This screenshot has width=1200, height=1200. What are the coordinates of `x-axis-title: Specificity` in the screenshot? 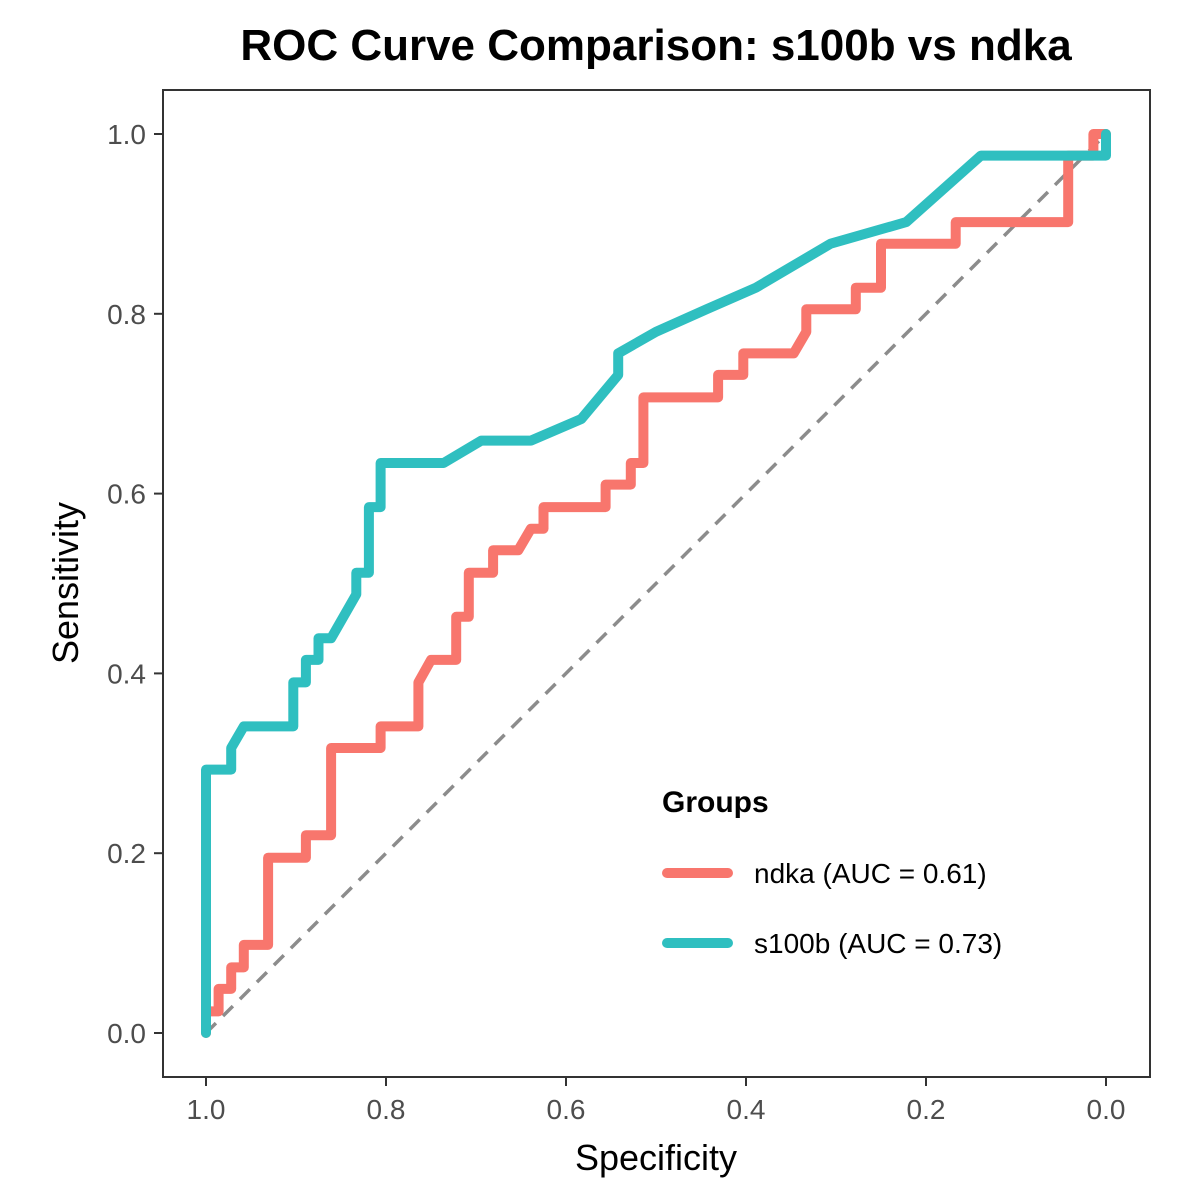 It's located at (656, 1157).